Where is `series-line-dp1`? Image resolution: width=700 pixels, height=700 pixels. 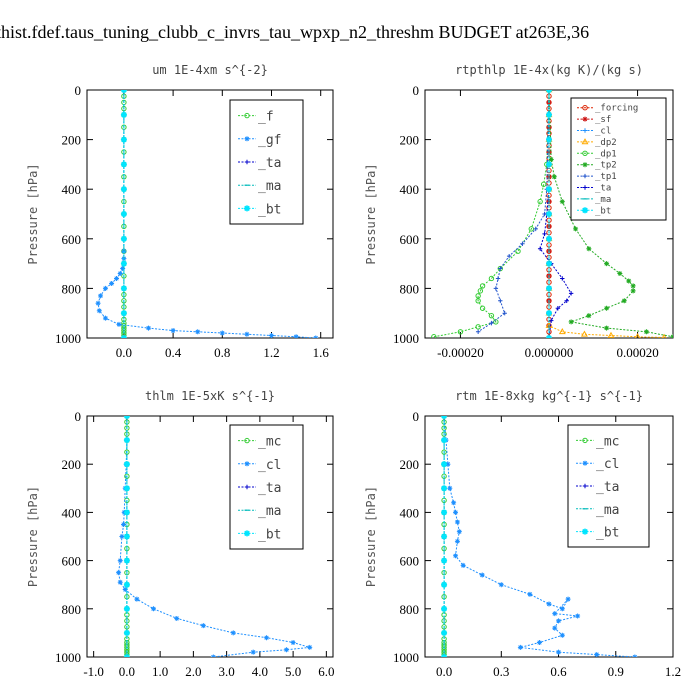
series-line-dp1 is located at coordinates (491, 214).